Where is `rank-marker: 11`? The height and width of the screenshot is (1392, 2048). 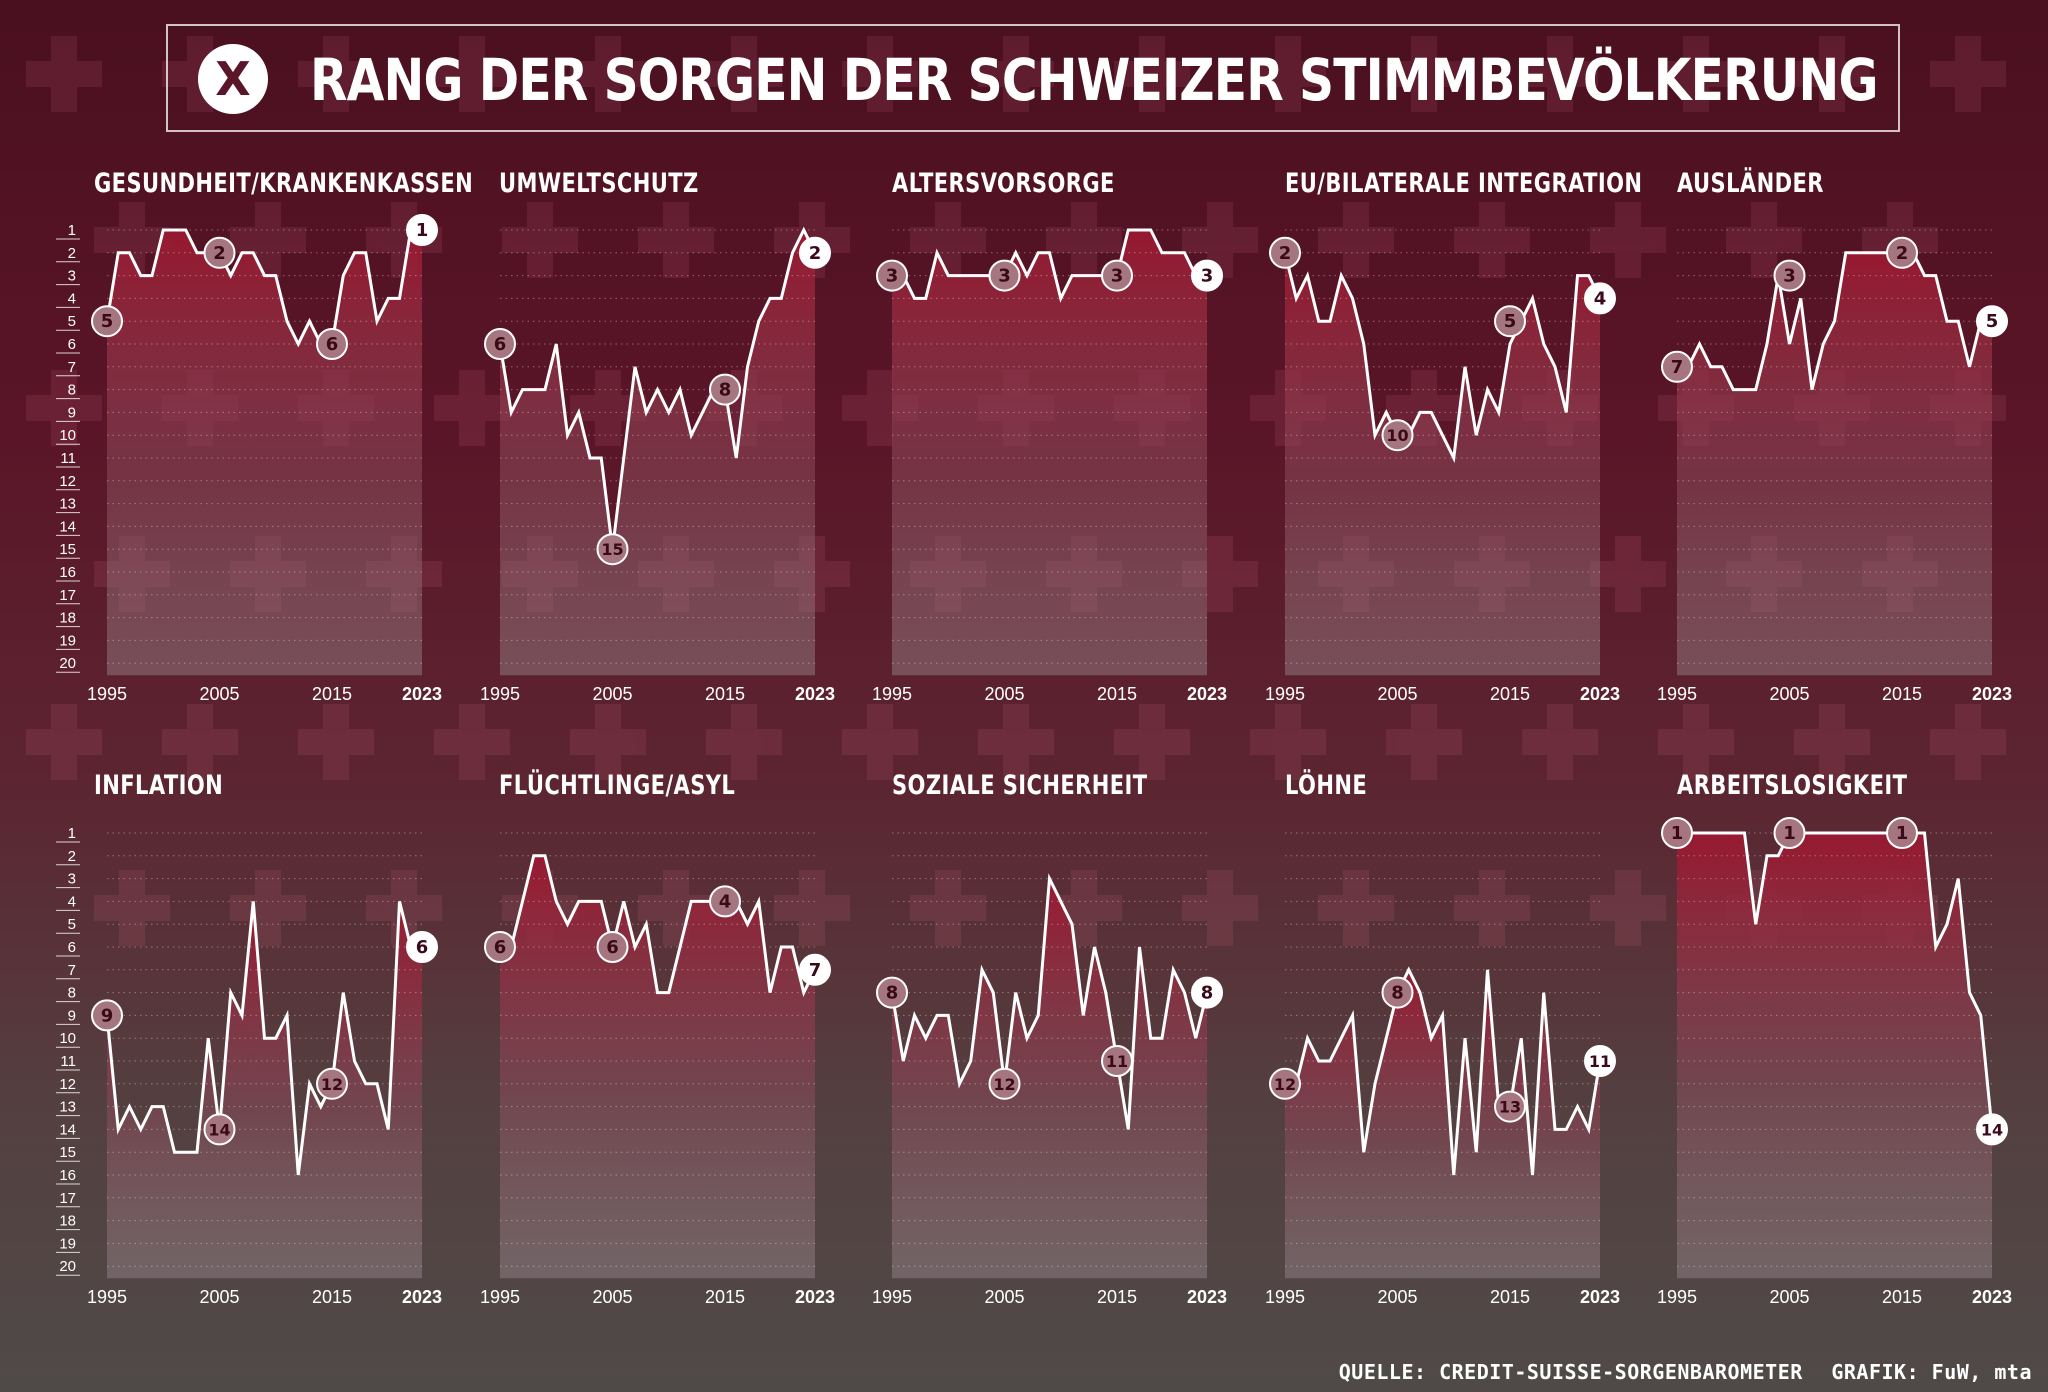
rank-marker: 11 is located at coordinates (1117, 1061).